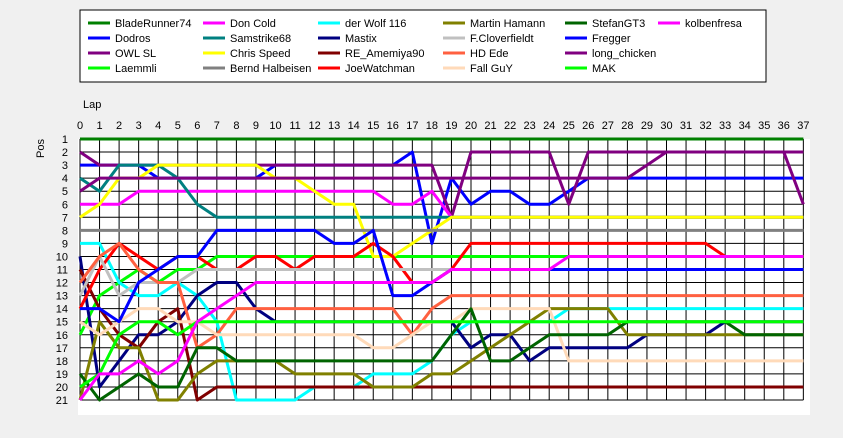 The height and width of the screenshot is (438, 843). I want to click on x-tick-label: 27, so click(608, 126).